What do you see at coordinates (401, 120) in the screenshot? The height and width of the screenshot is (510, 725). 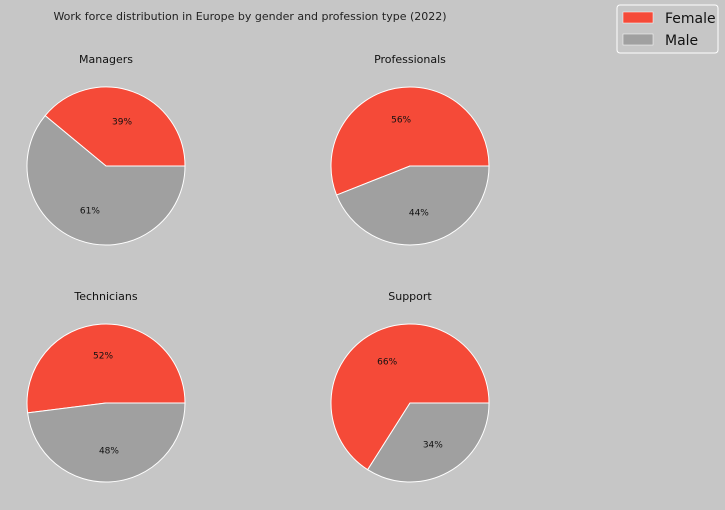 I see `pie-label-professionals-female: 56%` at bounding box center [401, 120].